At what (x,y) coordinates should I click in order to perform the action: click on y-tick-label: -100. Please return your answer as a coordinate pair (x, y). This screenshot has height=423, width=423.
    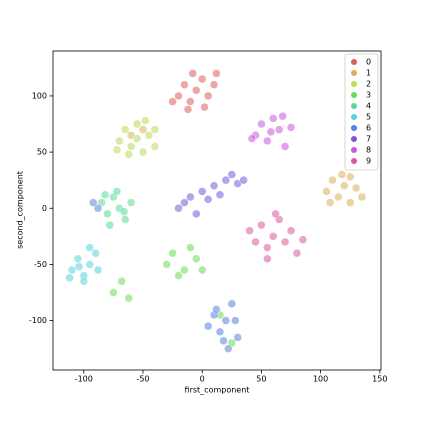
    Looking at the image, I should click on (38, 320).